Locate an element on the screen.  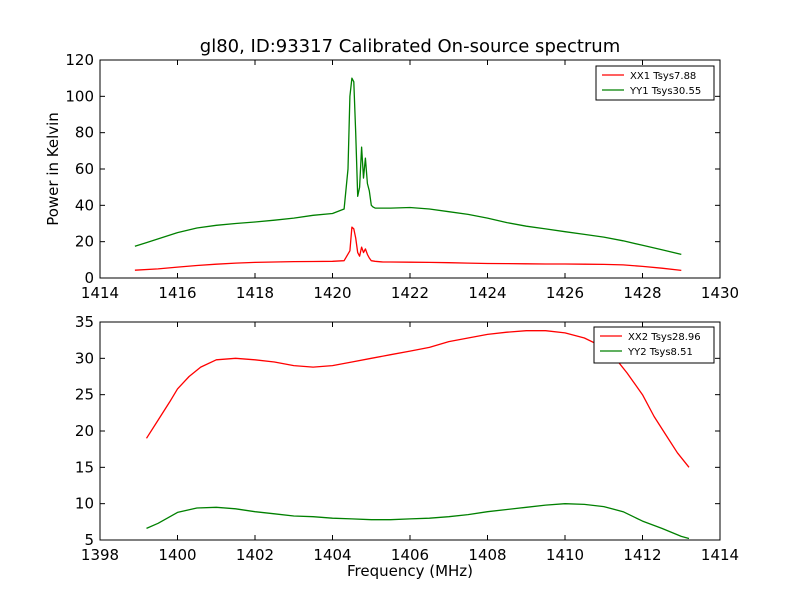
x-tick-label: 1426 is located at coordinates (565, 293).